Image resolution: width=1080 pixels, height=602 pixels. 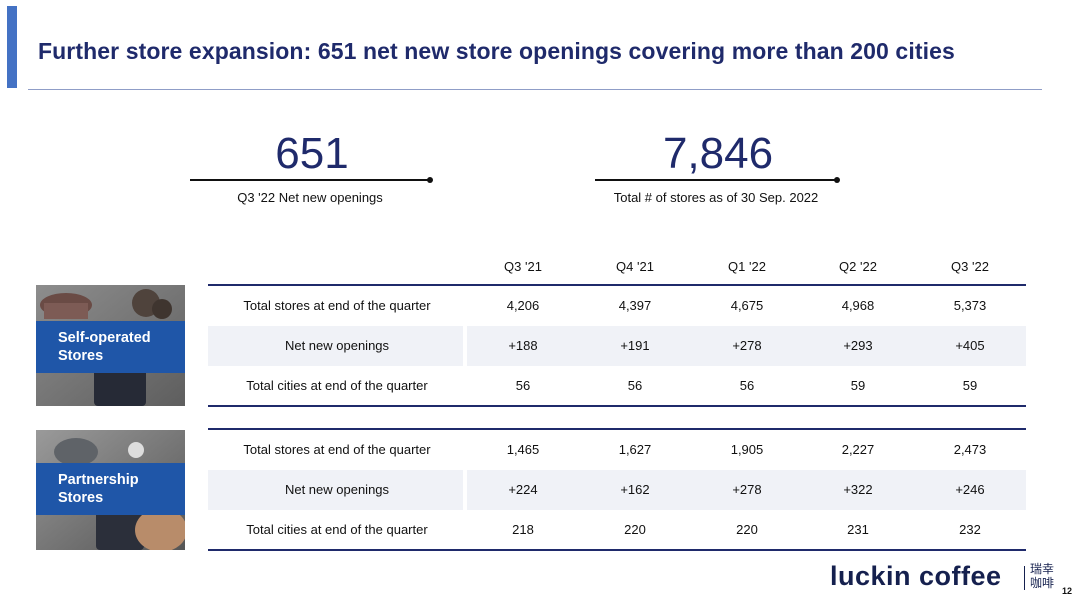 I want to click on table-cell: +188, so click(x=523, y=345).